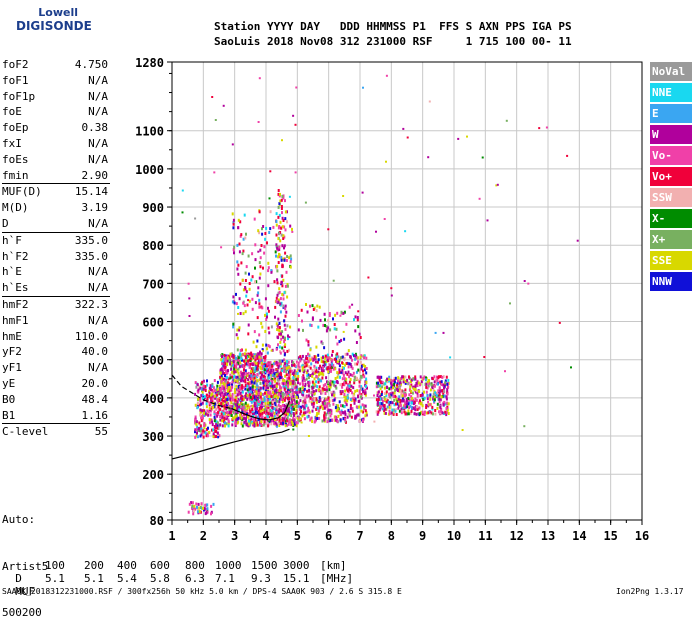 The height and width of the screenshot is (636, 700). I want to click on legend-item: NNE, so click(671, 92).